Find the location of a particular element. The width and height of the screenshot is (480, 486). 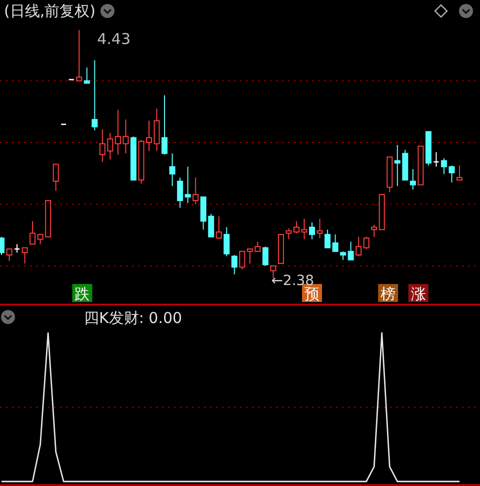

annotation: 4.43 is located at coordinates (114, 39).